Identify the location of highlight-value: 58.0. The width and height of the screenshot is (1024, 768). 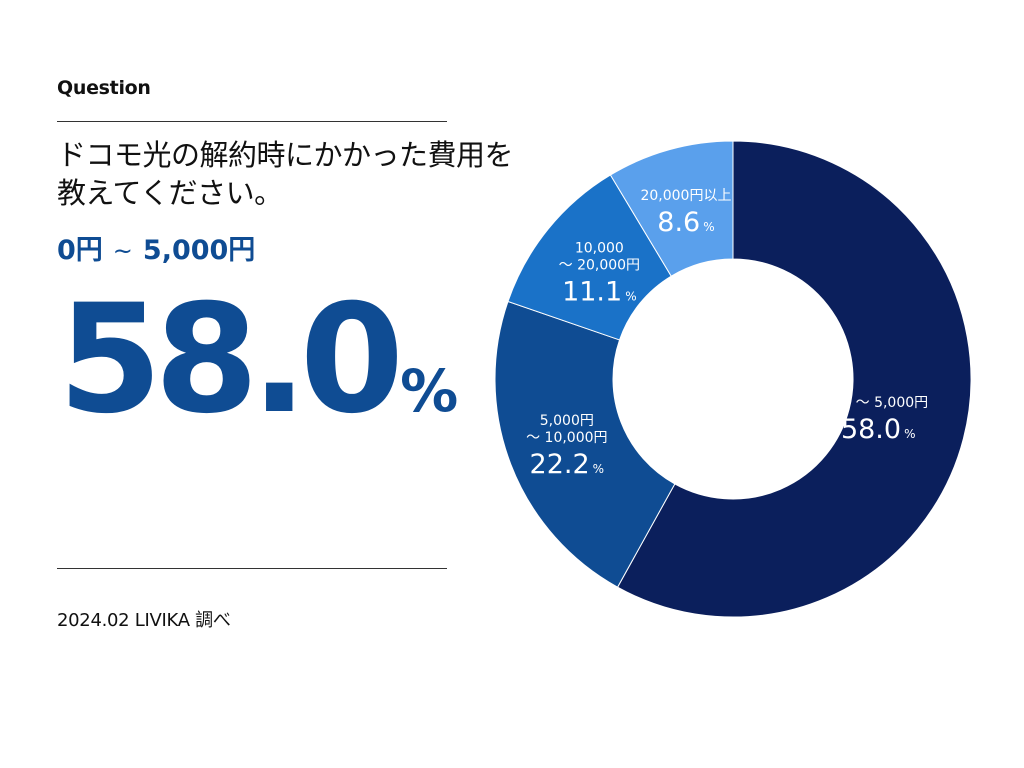
(231, 360).